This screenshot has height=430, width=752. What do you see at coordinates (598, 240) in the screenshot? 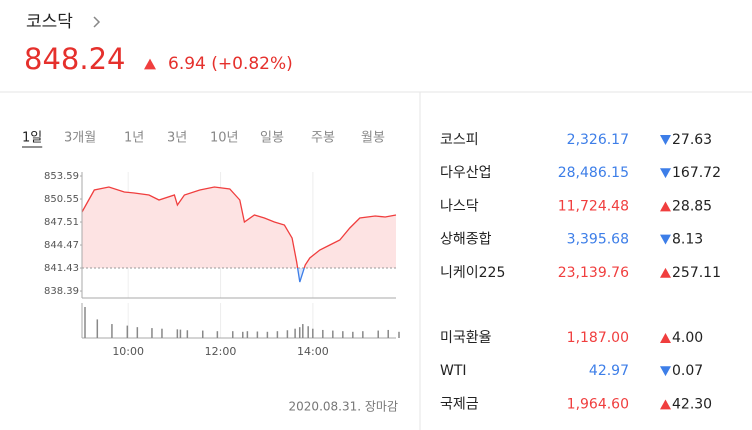
I see `index-value: 3,395.68` at bounding box center [598, 240].